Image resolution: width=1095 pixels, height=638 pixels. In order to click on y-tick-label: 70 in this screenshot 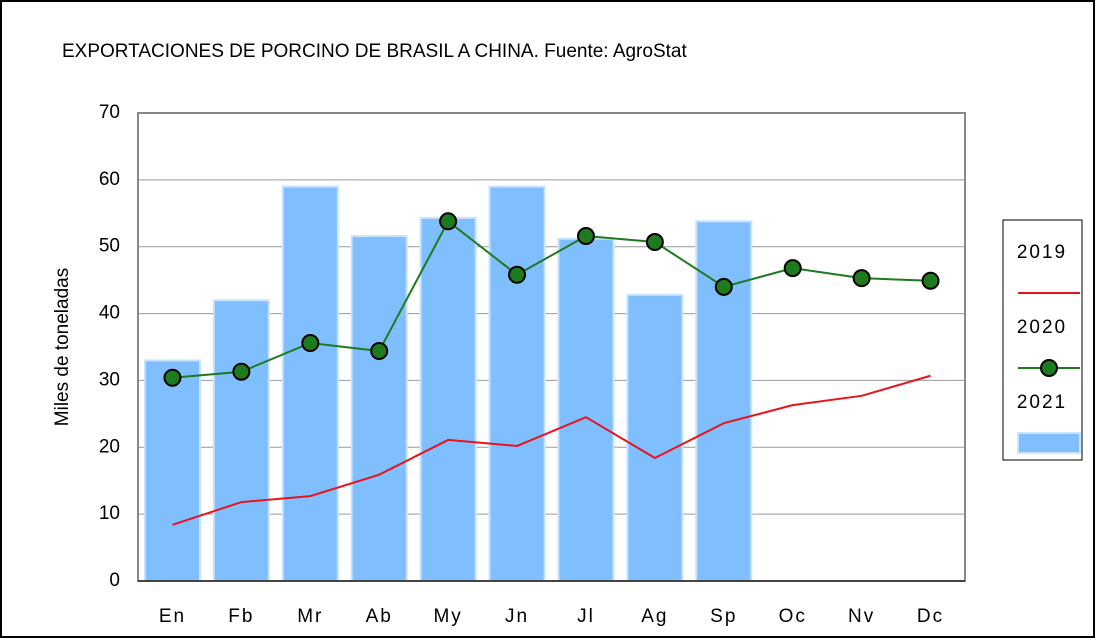, I will do `click(109, 112)`.